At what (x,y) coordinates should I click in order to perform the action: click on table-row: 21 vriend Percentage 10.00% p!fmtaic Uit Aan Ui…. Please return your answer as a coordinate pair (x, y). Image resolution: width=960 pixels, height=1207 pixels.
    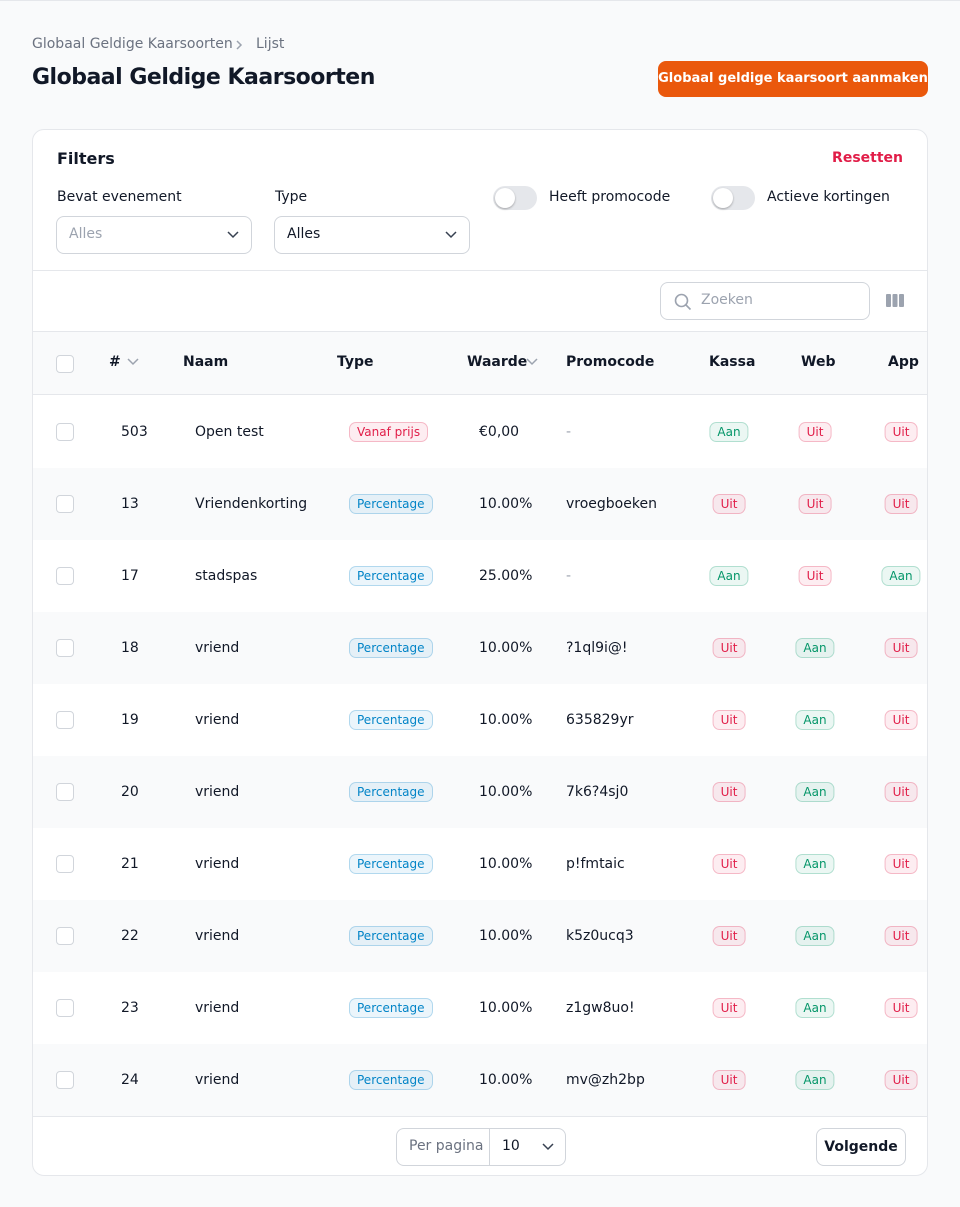
    Looking at the image, I should click on (480, 864).